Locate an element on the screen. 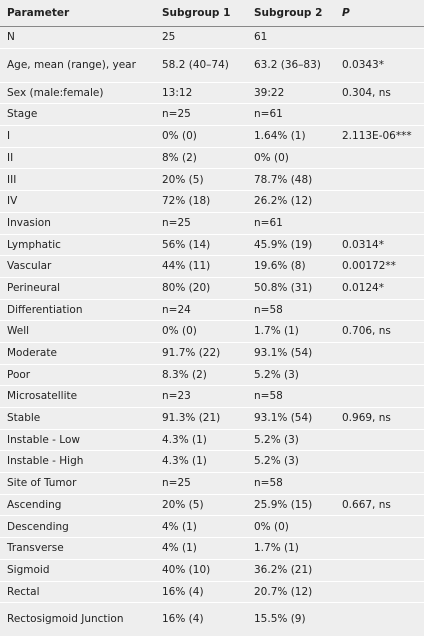  table-cell: 91.3% (21) is located at coordinates (201, 419).